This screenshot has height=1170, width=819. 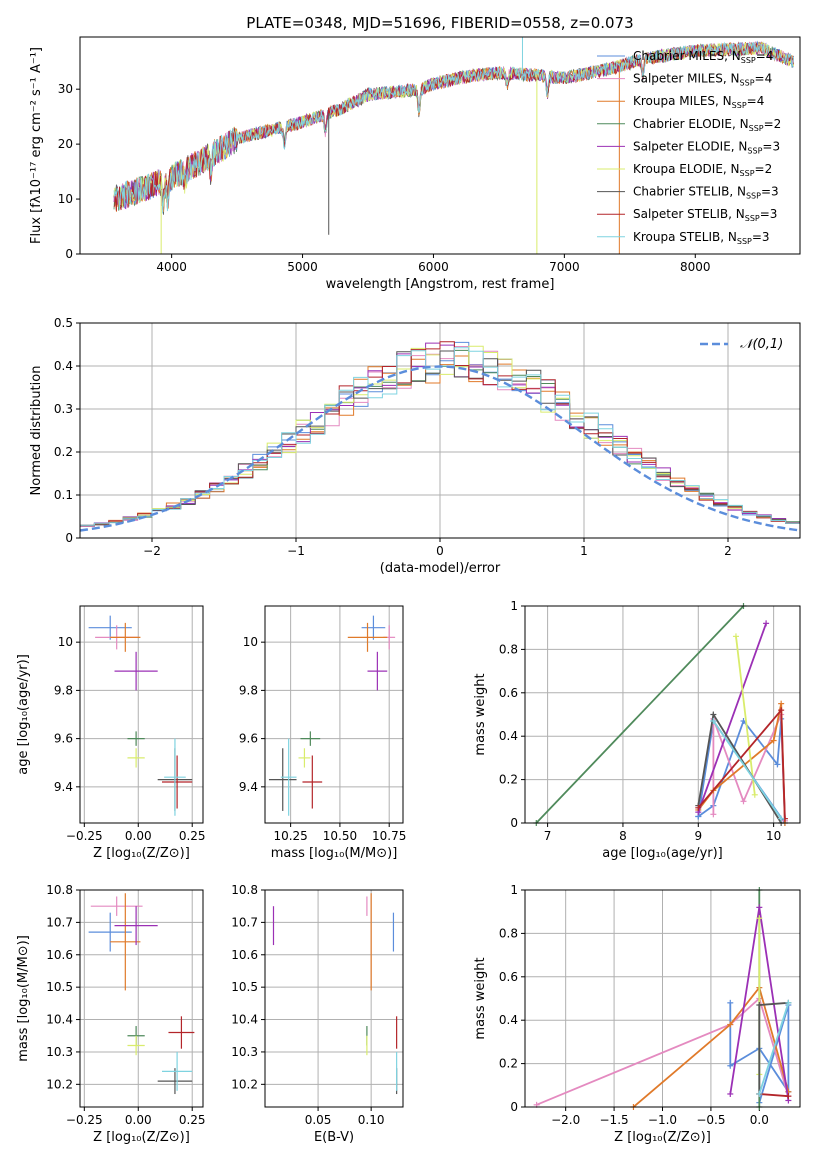 What do you see at coordinates (302, 267) in the screenshot?
I see `x-tick-label: 5000` at bounding box center [302, 267].